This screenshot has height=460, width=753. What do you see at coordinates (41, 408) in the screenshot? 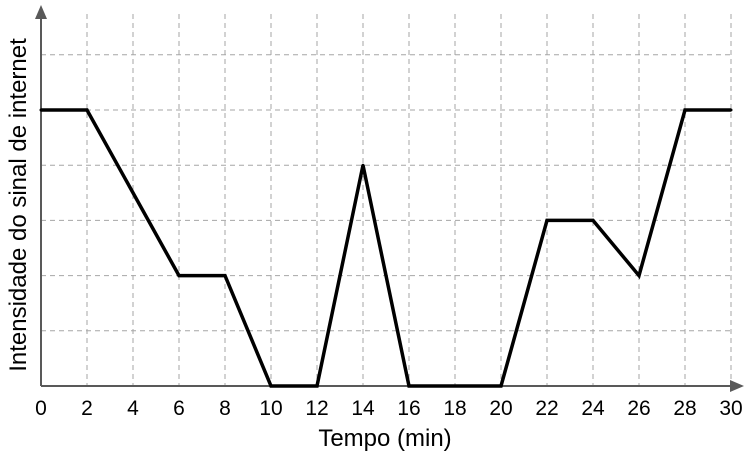
I see `x-tick-label: 0` at bounding box center [41, 408].